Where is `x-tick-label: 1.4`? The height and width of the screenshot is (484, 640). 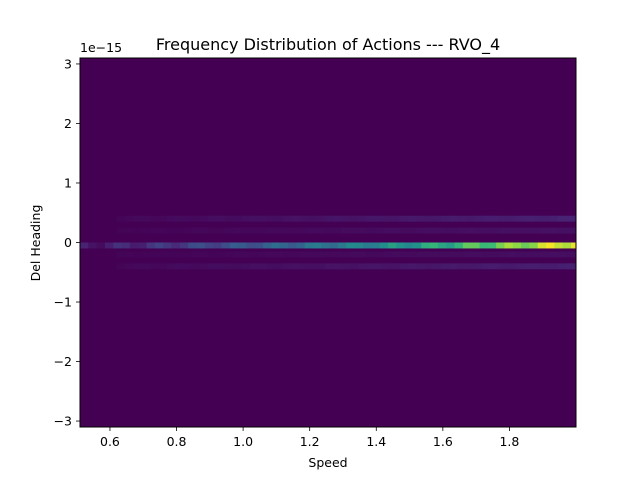 x-tick-label: 1.4 is located at coordinates (376, 441).